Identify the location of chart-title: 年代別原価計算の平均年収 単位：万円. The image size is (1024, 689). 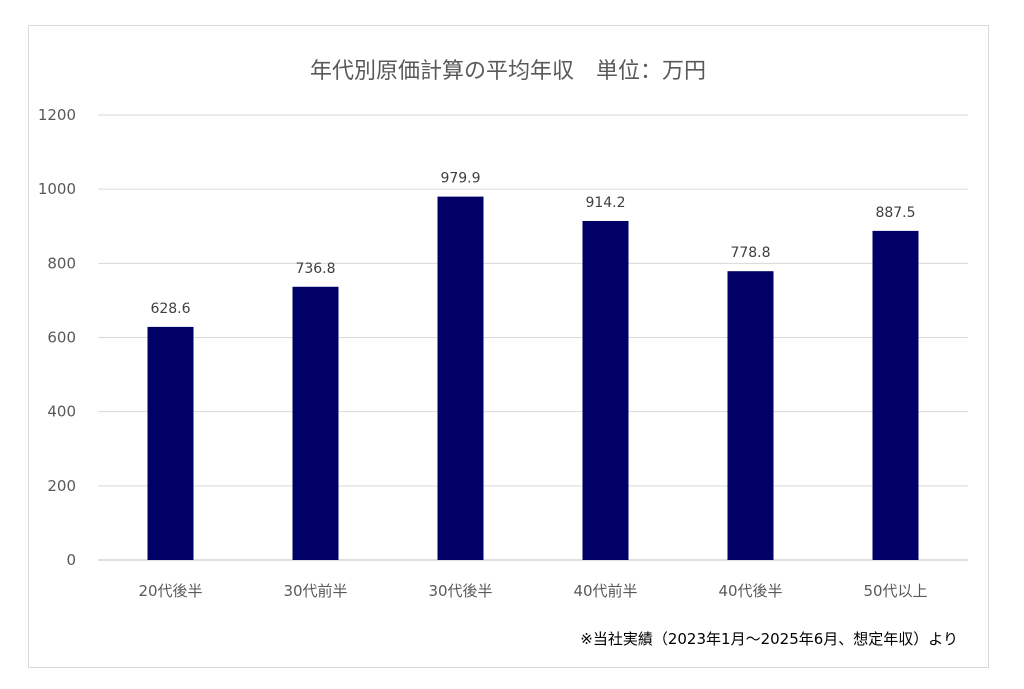
(508, 71).